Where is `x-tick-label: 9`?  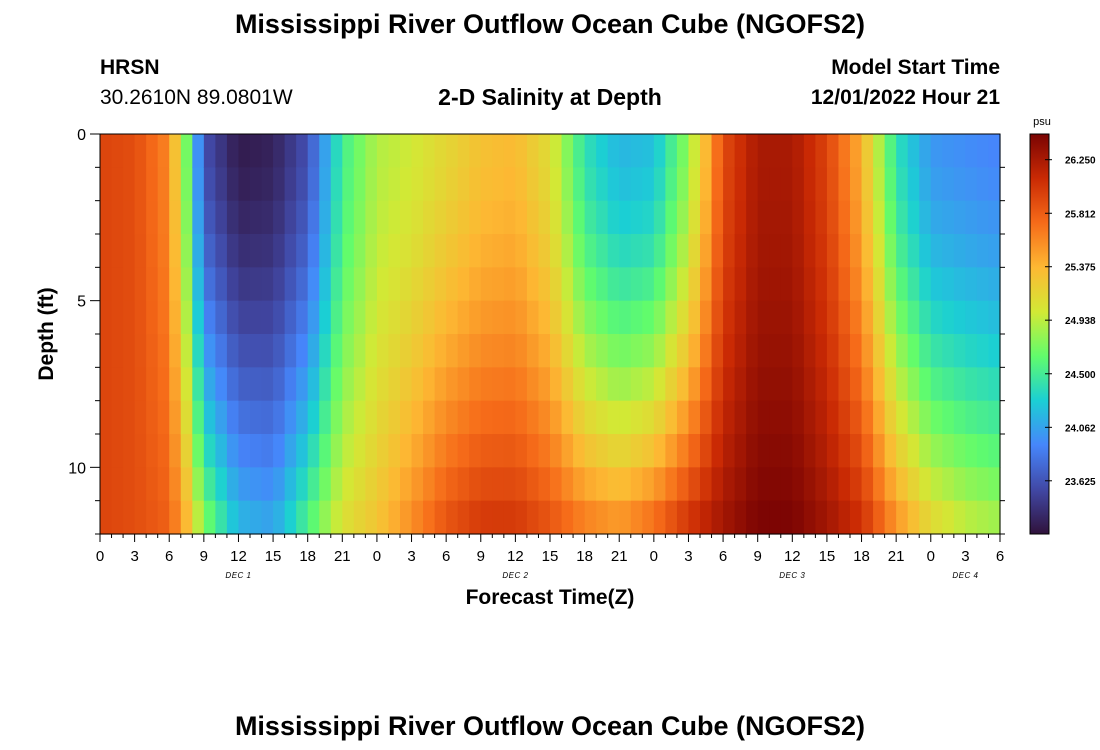 x-tick-label: 9 is located at coordinates (758, 556).